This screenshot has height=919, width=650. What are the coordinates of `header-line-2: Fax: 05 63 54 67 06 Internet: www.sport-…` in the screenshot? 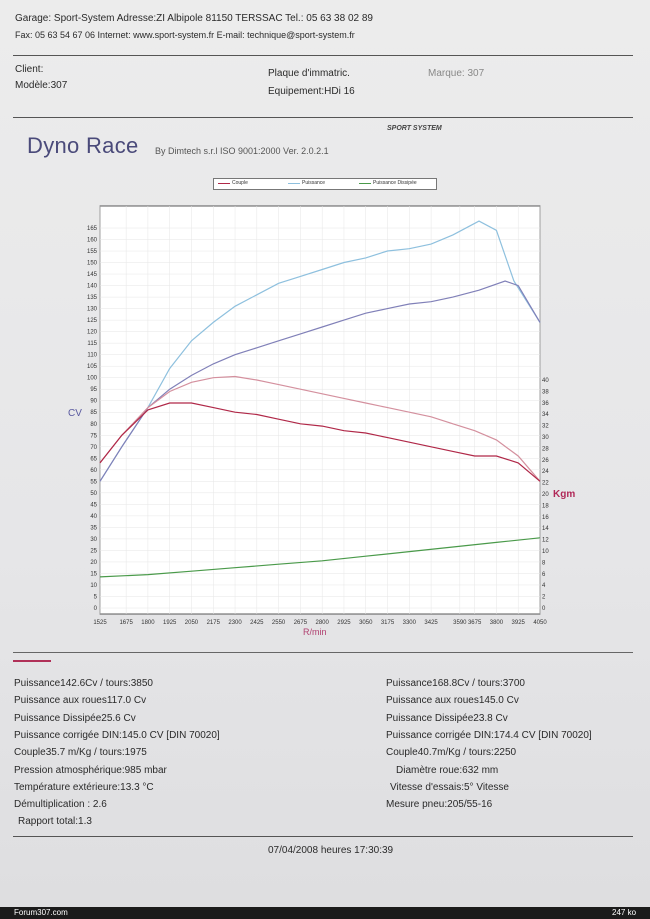 It's located at (185, 35).